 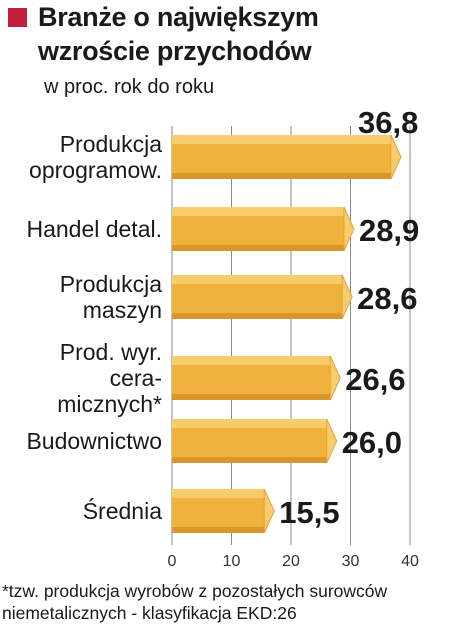 I want to click on value-label: 26,0, so click(x=372, y=442).